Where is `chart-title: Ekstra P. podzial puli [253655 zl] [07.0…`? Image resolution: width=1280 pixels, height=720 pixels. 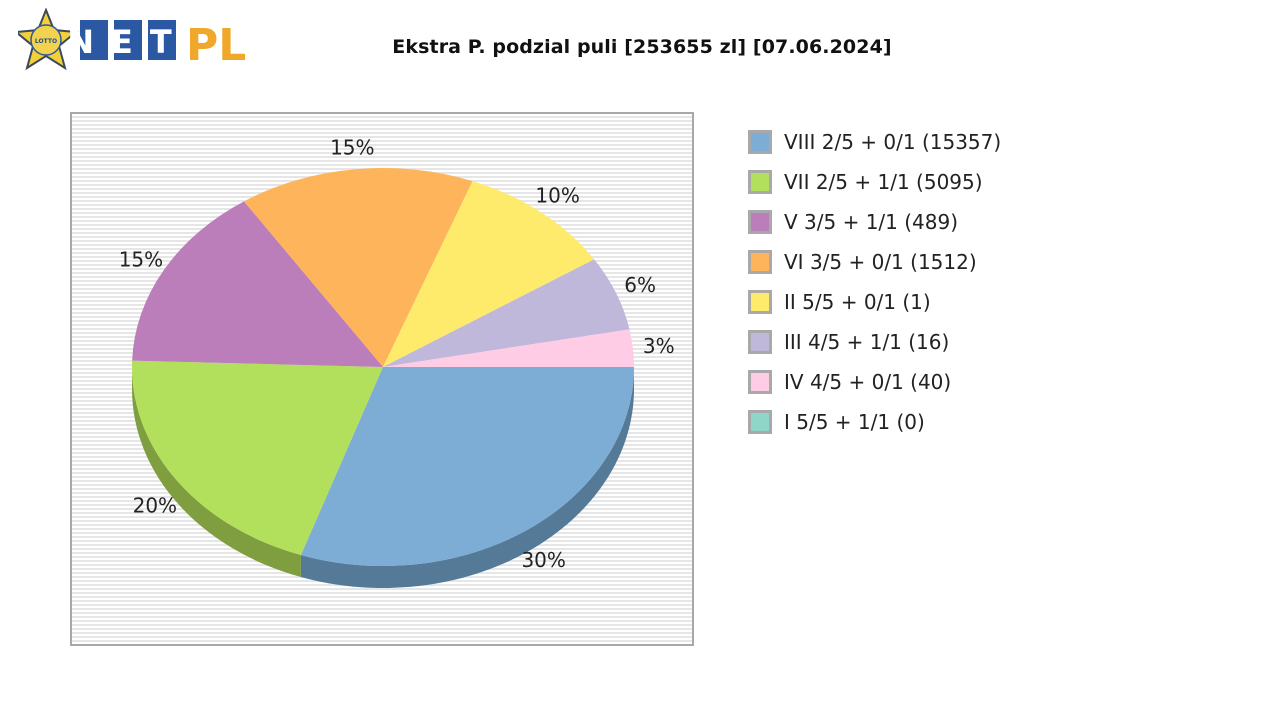
chart-title: Ekstra P. podzial puli [253655 zl] [07.0… is located at coordinates (642, 47).